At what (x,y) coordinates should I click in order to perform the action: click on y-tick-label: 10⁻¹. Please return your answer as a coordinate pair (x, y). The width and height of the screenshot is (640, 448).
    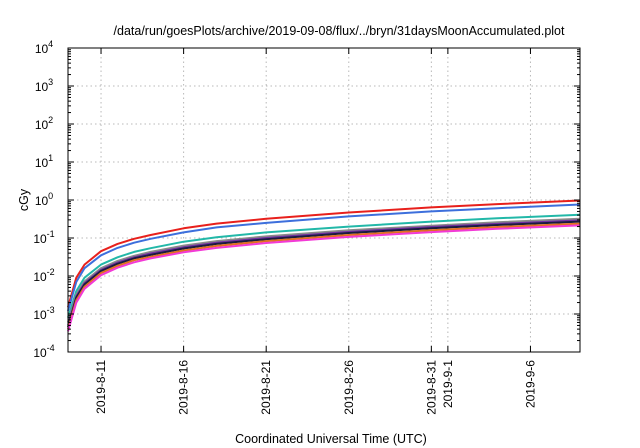
    Looking at the image, I should click on (43, 237).